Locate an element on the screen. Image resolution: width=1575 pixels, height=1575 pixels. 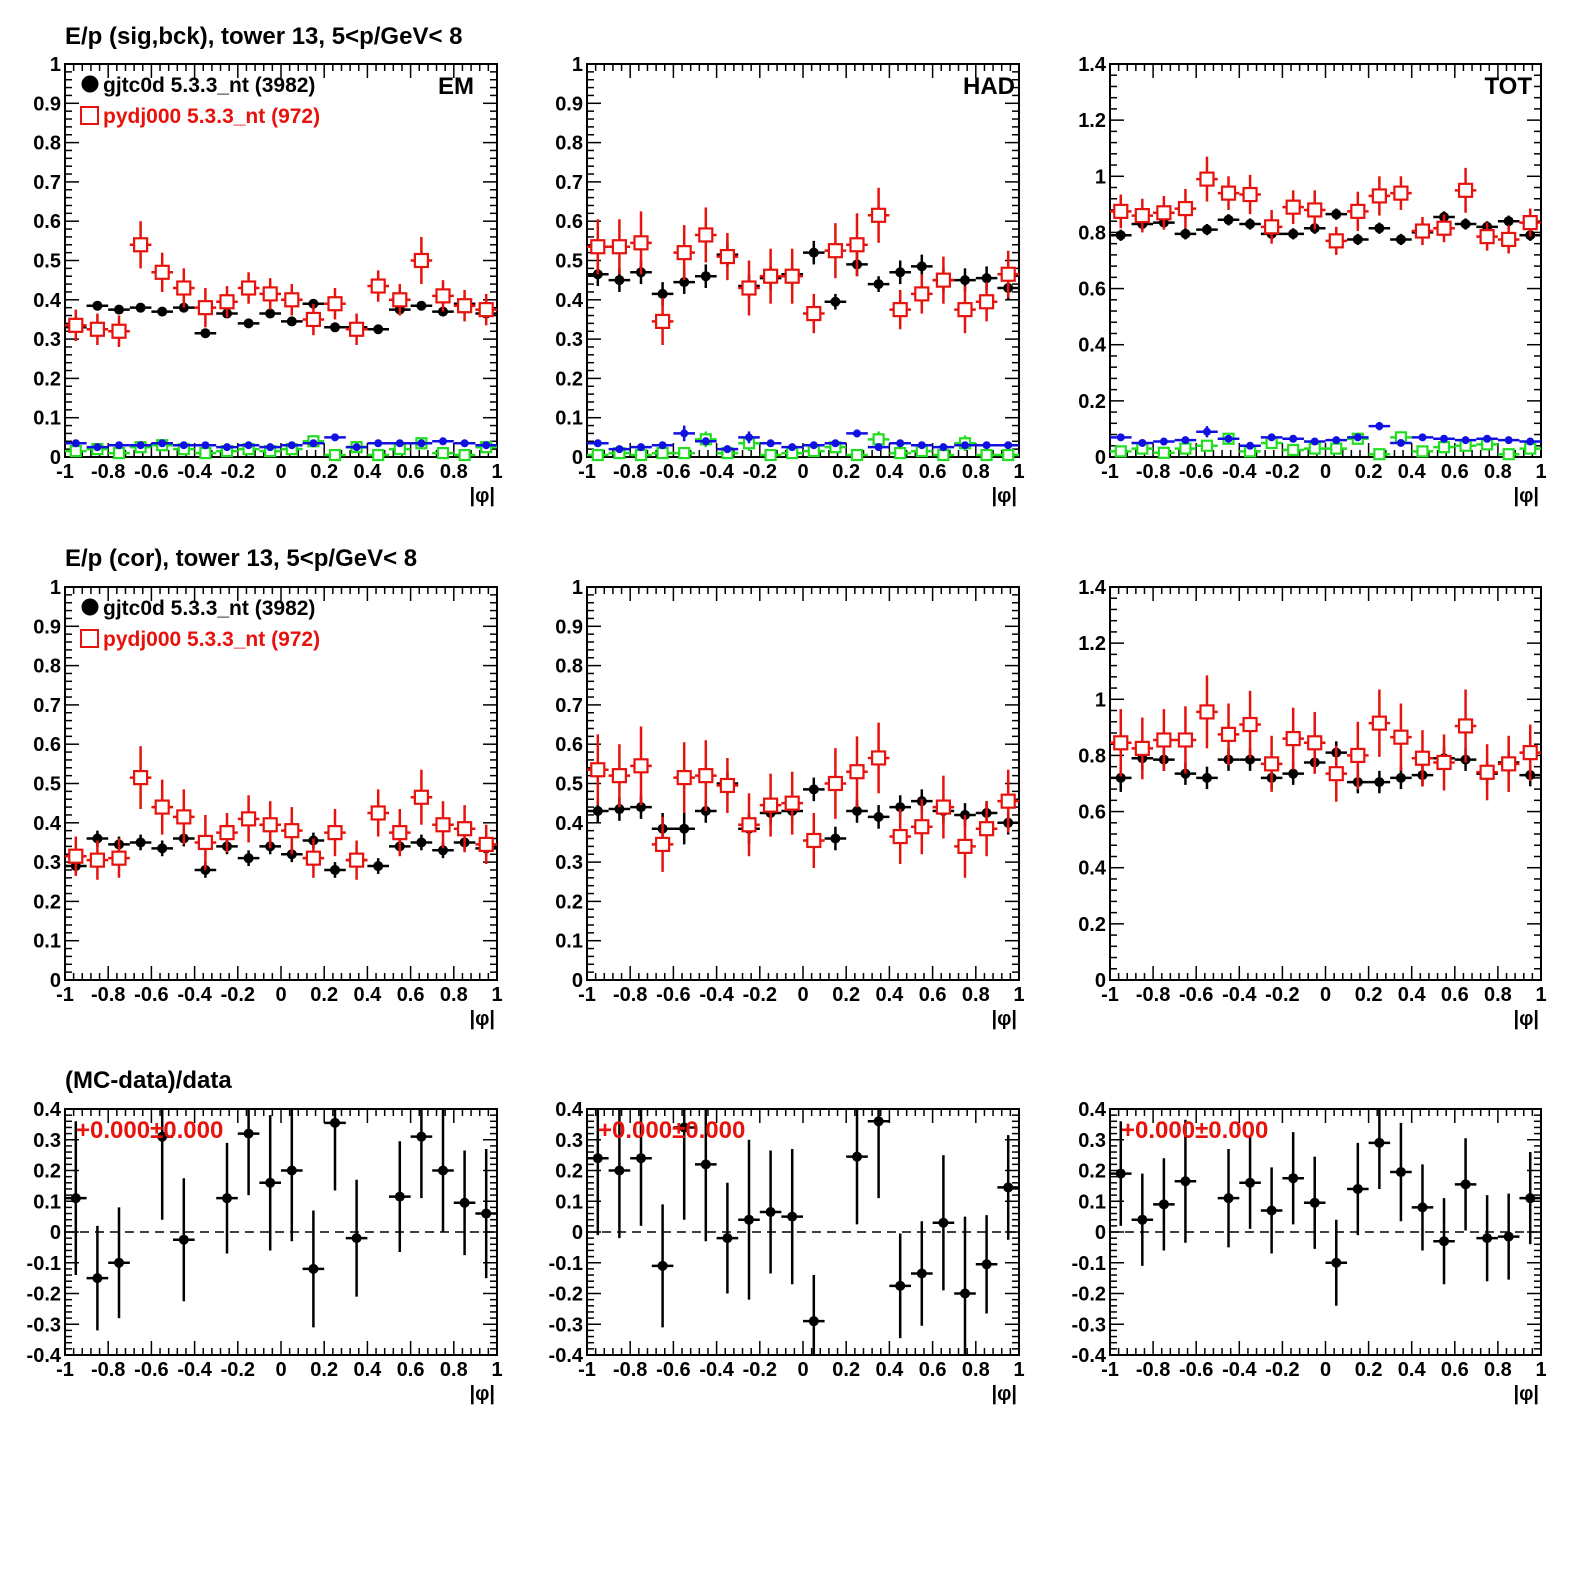
y-tick-label: 0.6 is located at coordinates (569, 222).